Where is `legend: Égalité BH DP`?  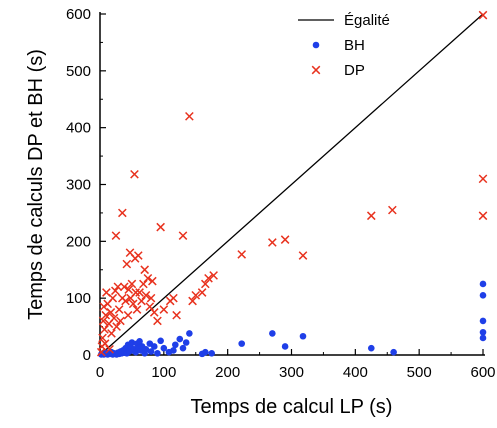 legend: Égalité BH DP is located at coordinates (344, 45).